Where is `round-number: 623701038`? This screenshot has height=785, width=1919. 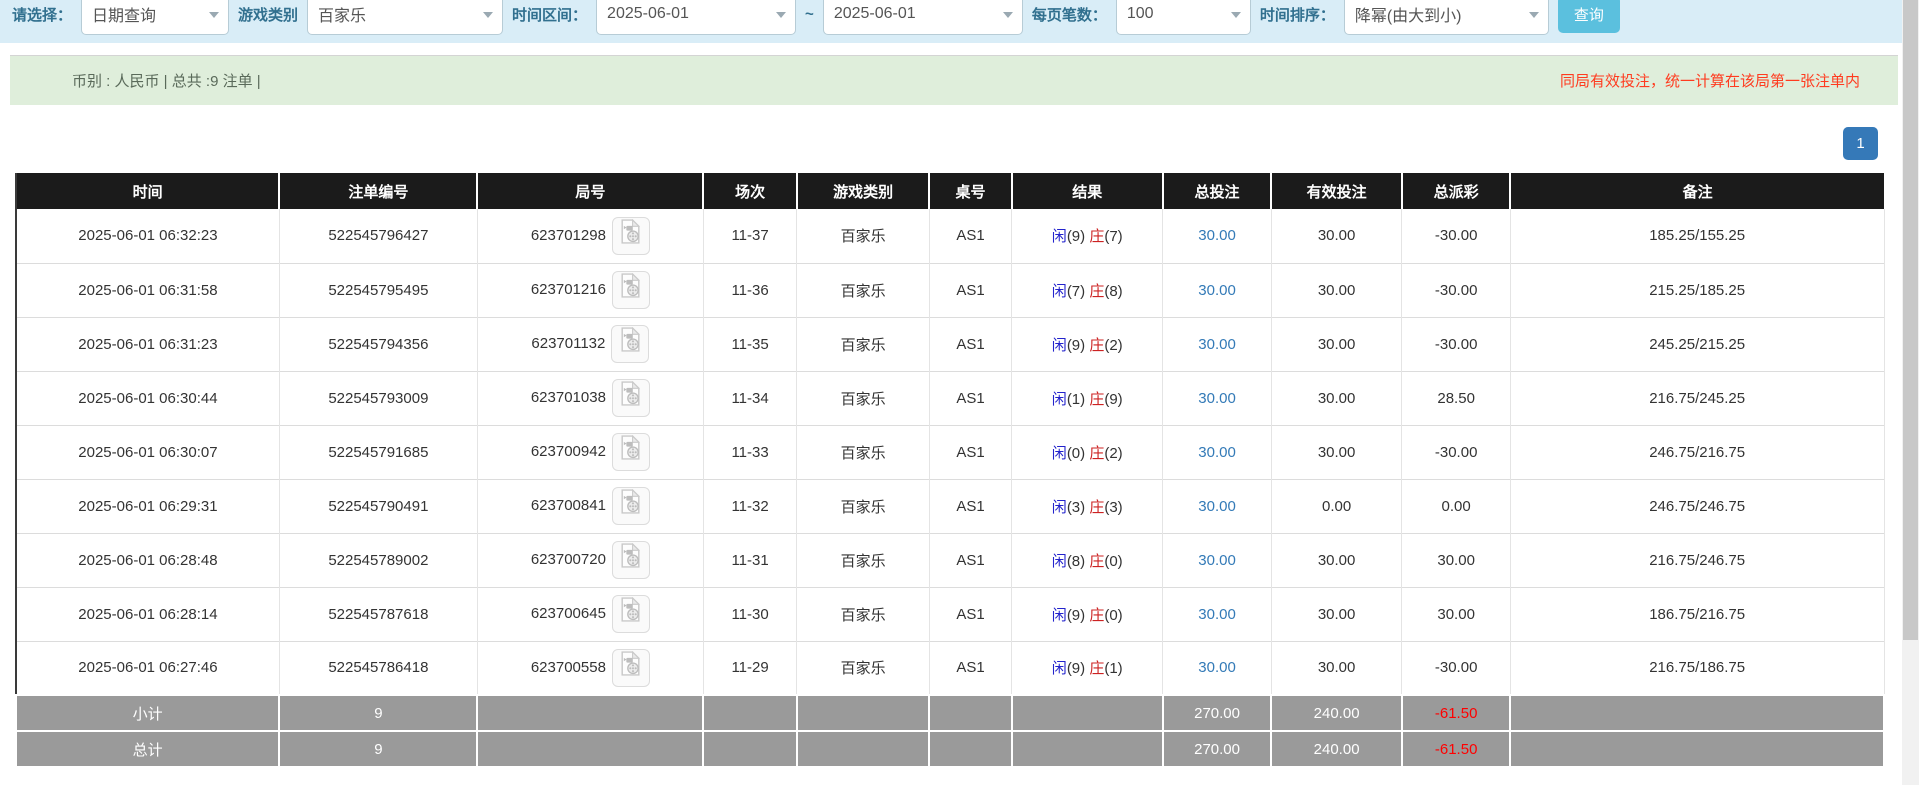
round-number: 623701038 is located at coordinates (568, 397).